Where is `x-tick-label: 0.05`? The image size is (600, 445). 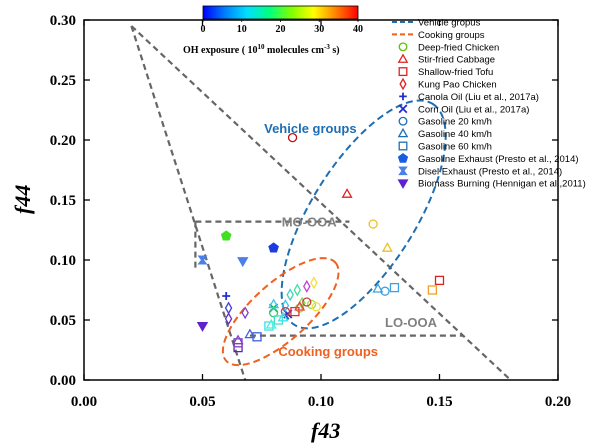 x-tick-label: 0.05 is located at coordinates (202, 402).